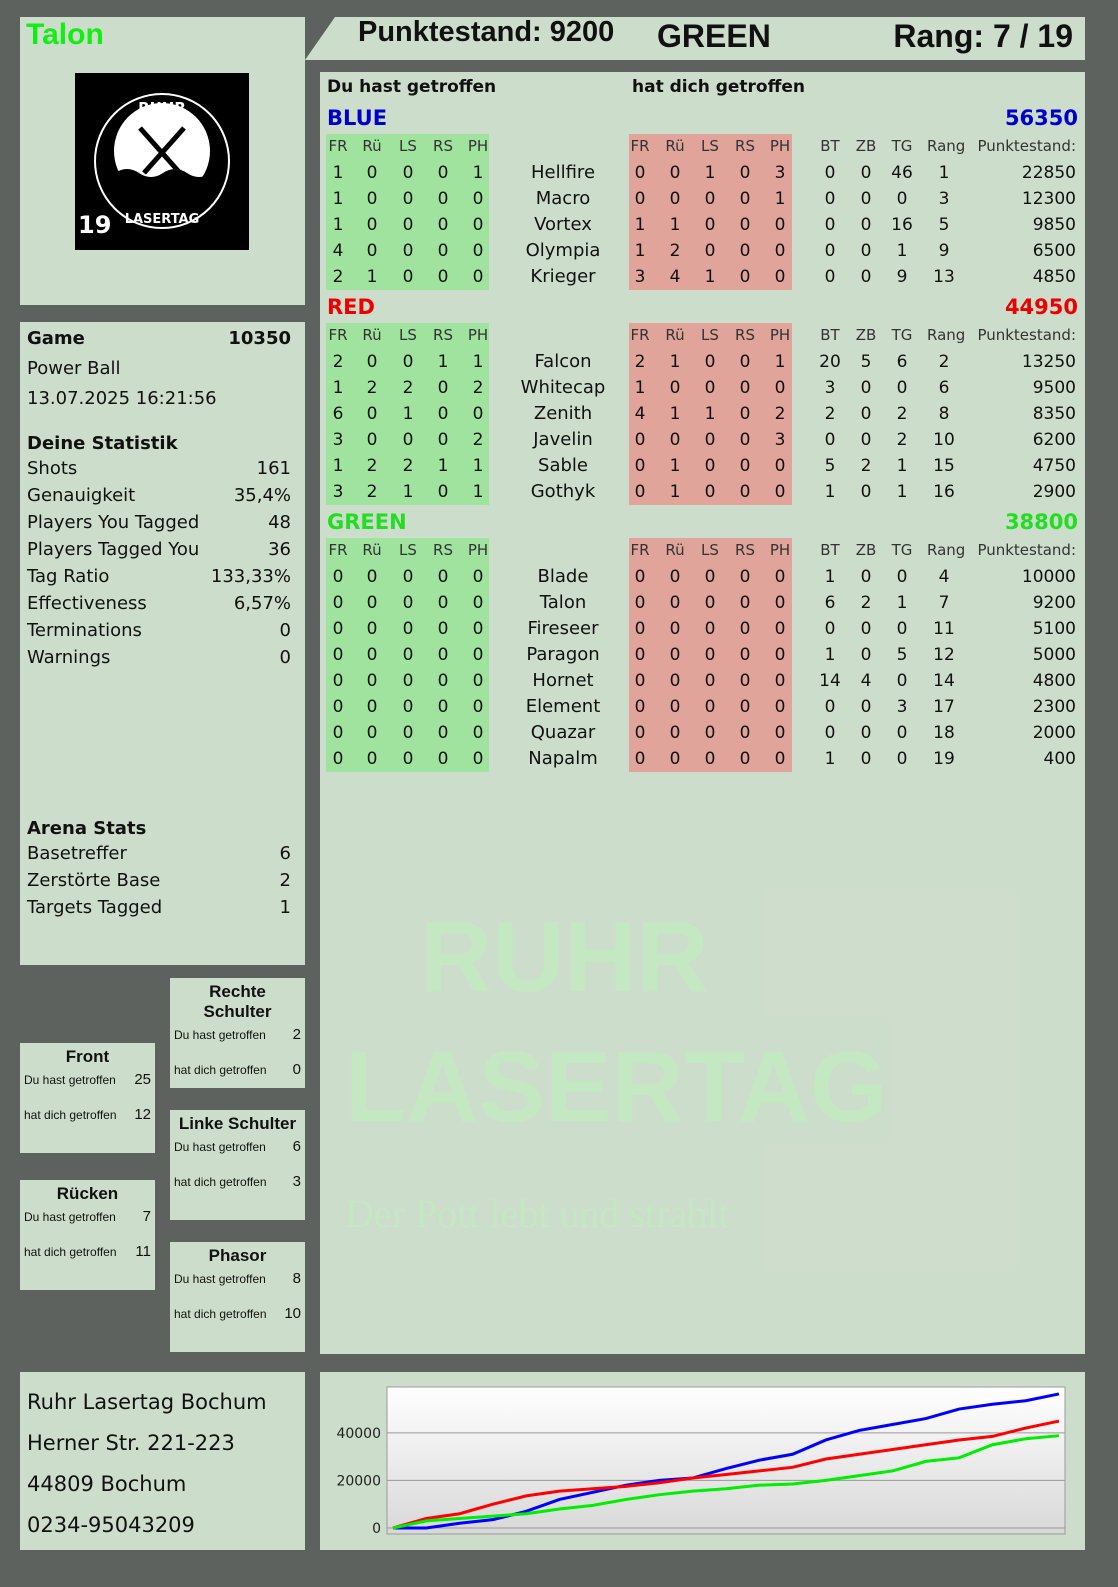 The height and width of the screenshot is (1587, 1118). Describe the element at coordinates (296, 1034) in the screenshot. I see `zone-value: 2` at that location.